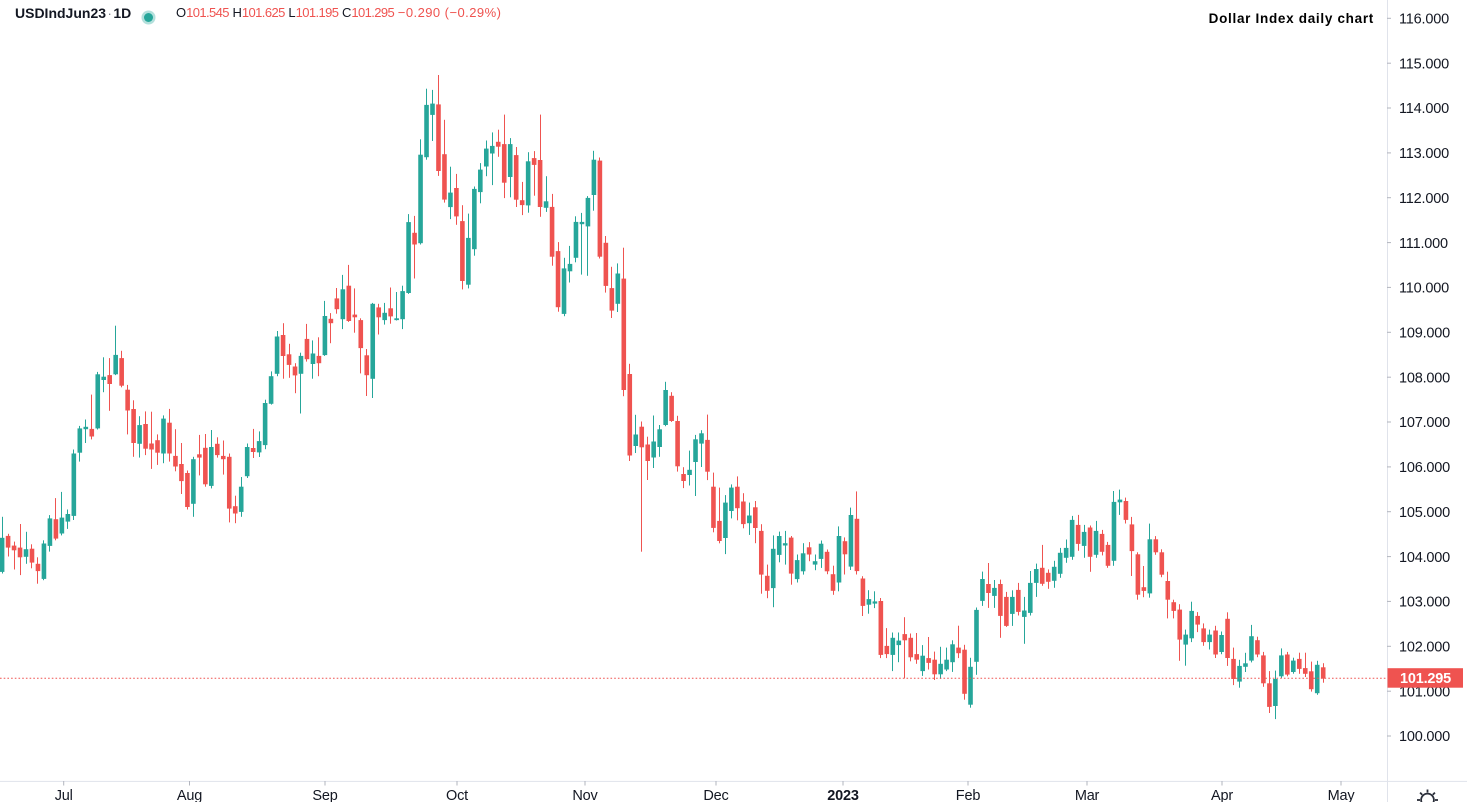  What do you see at coordinates (968, 795) in the screenshot?
I see `svg-text: Feb` at bounding box center [968, 795].